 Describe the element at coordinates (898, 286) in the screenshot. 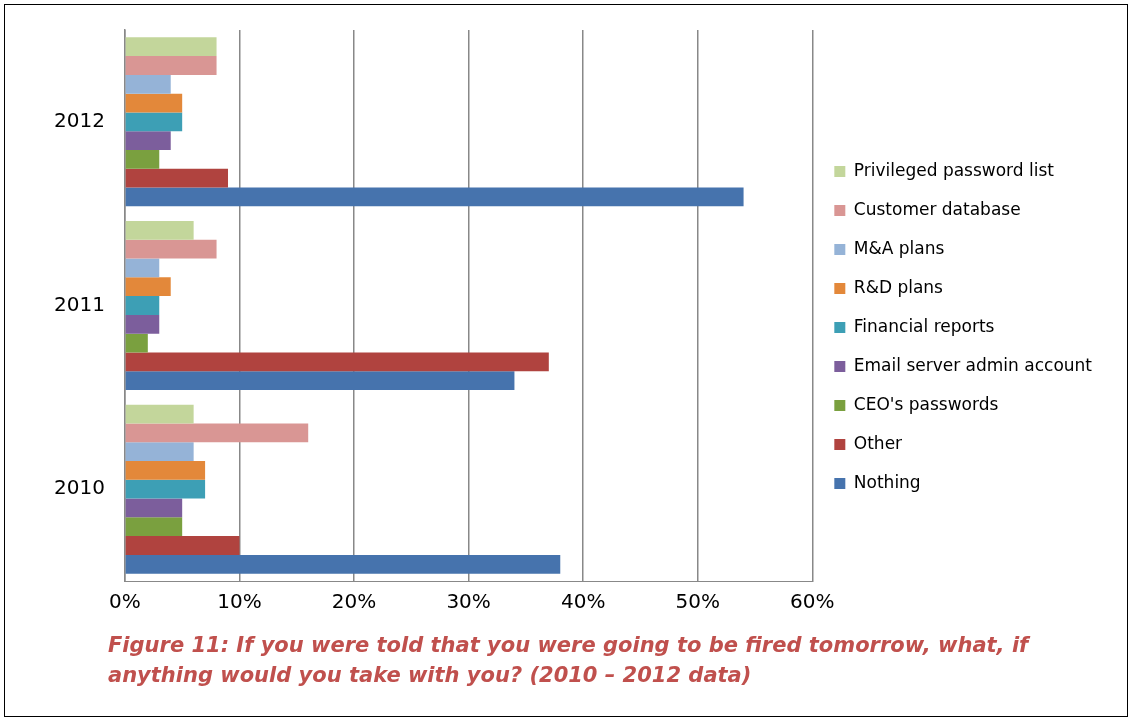

I see `legend-label: R&D plans` at that location.